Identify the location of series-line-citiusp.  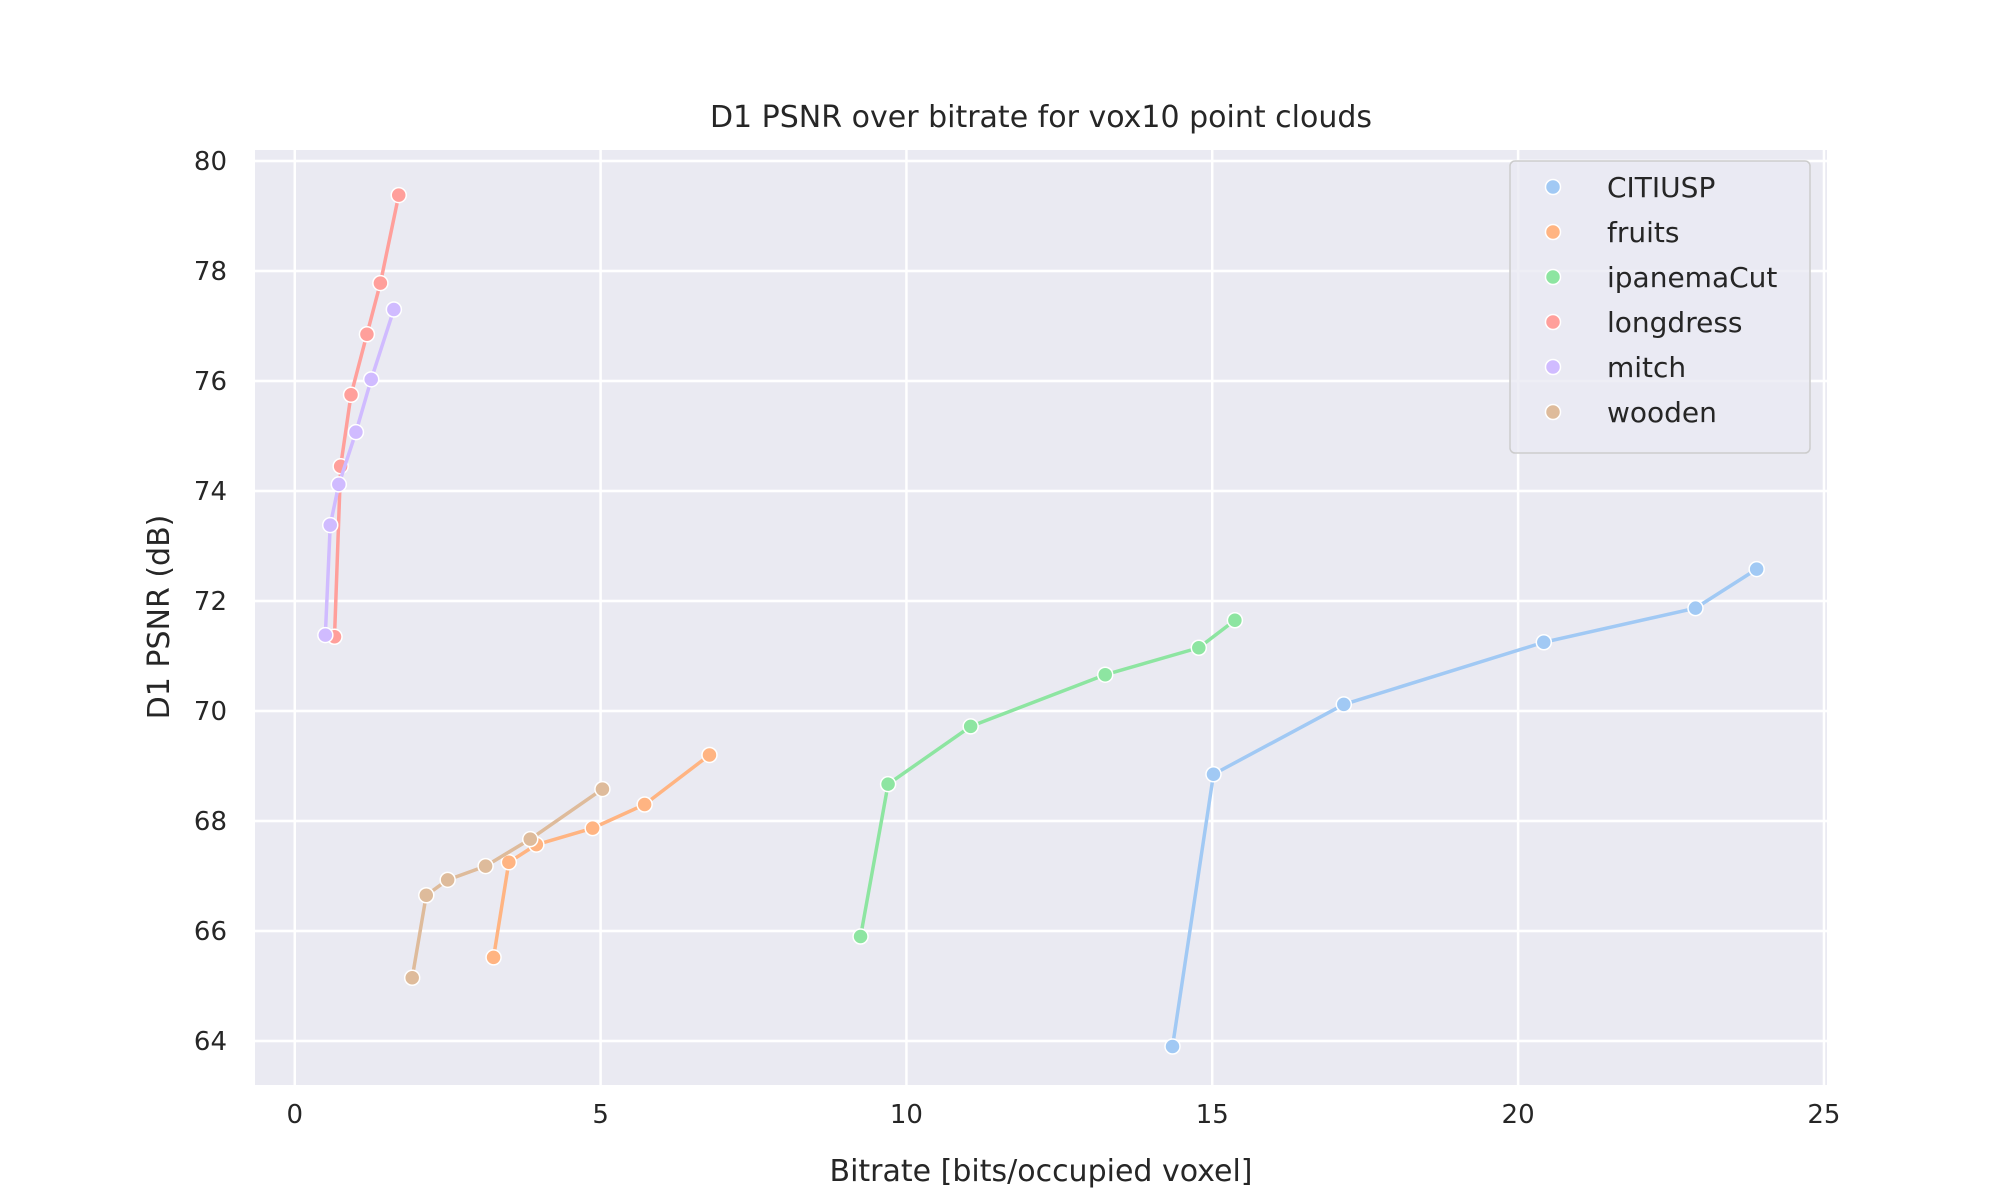
(1464, 808).